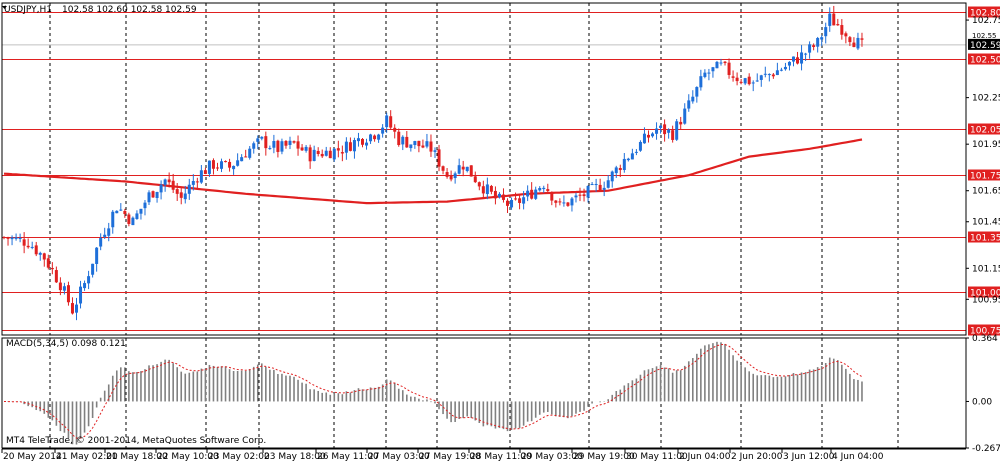  What do you see at coordinates (129, 10) in the screenshot?
I see `ohlc-label: 102.58 102.60 102.58 102.59` at bounding box center [129, 10].